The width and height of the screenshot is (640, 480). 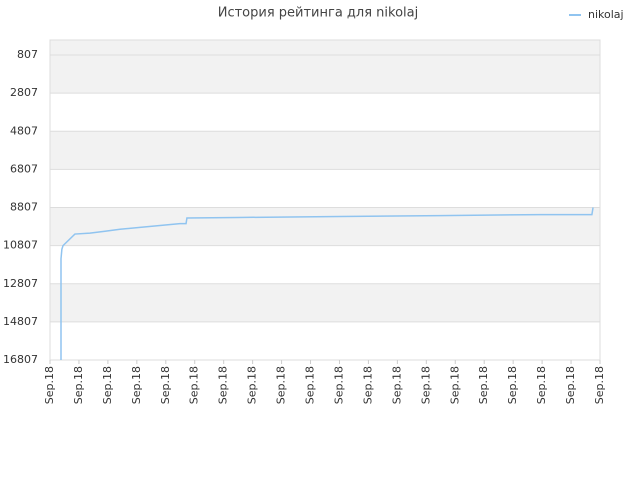 What do you see at coordinates (20, 245) in the screenshot?
I see `y-tick-label: 10807` at bounding box center [20, 245].